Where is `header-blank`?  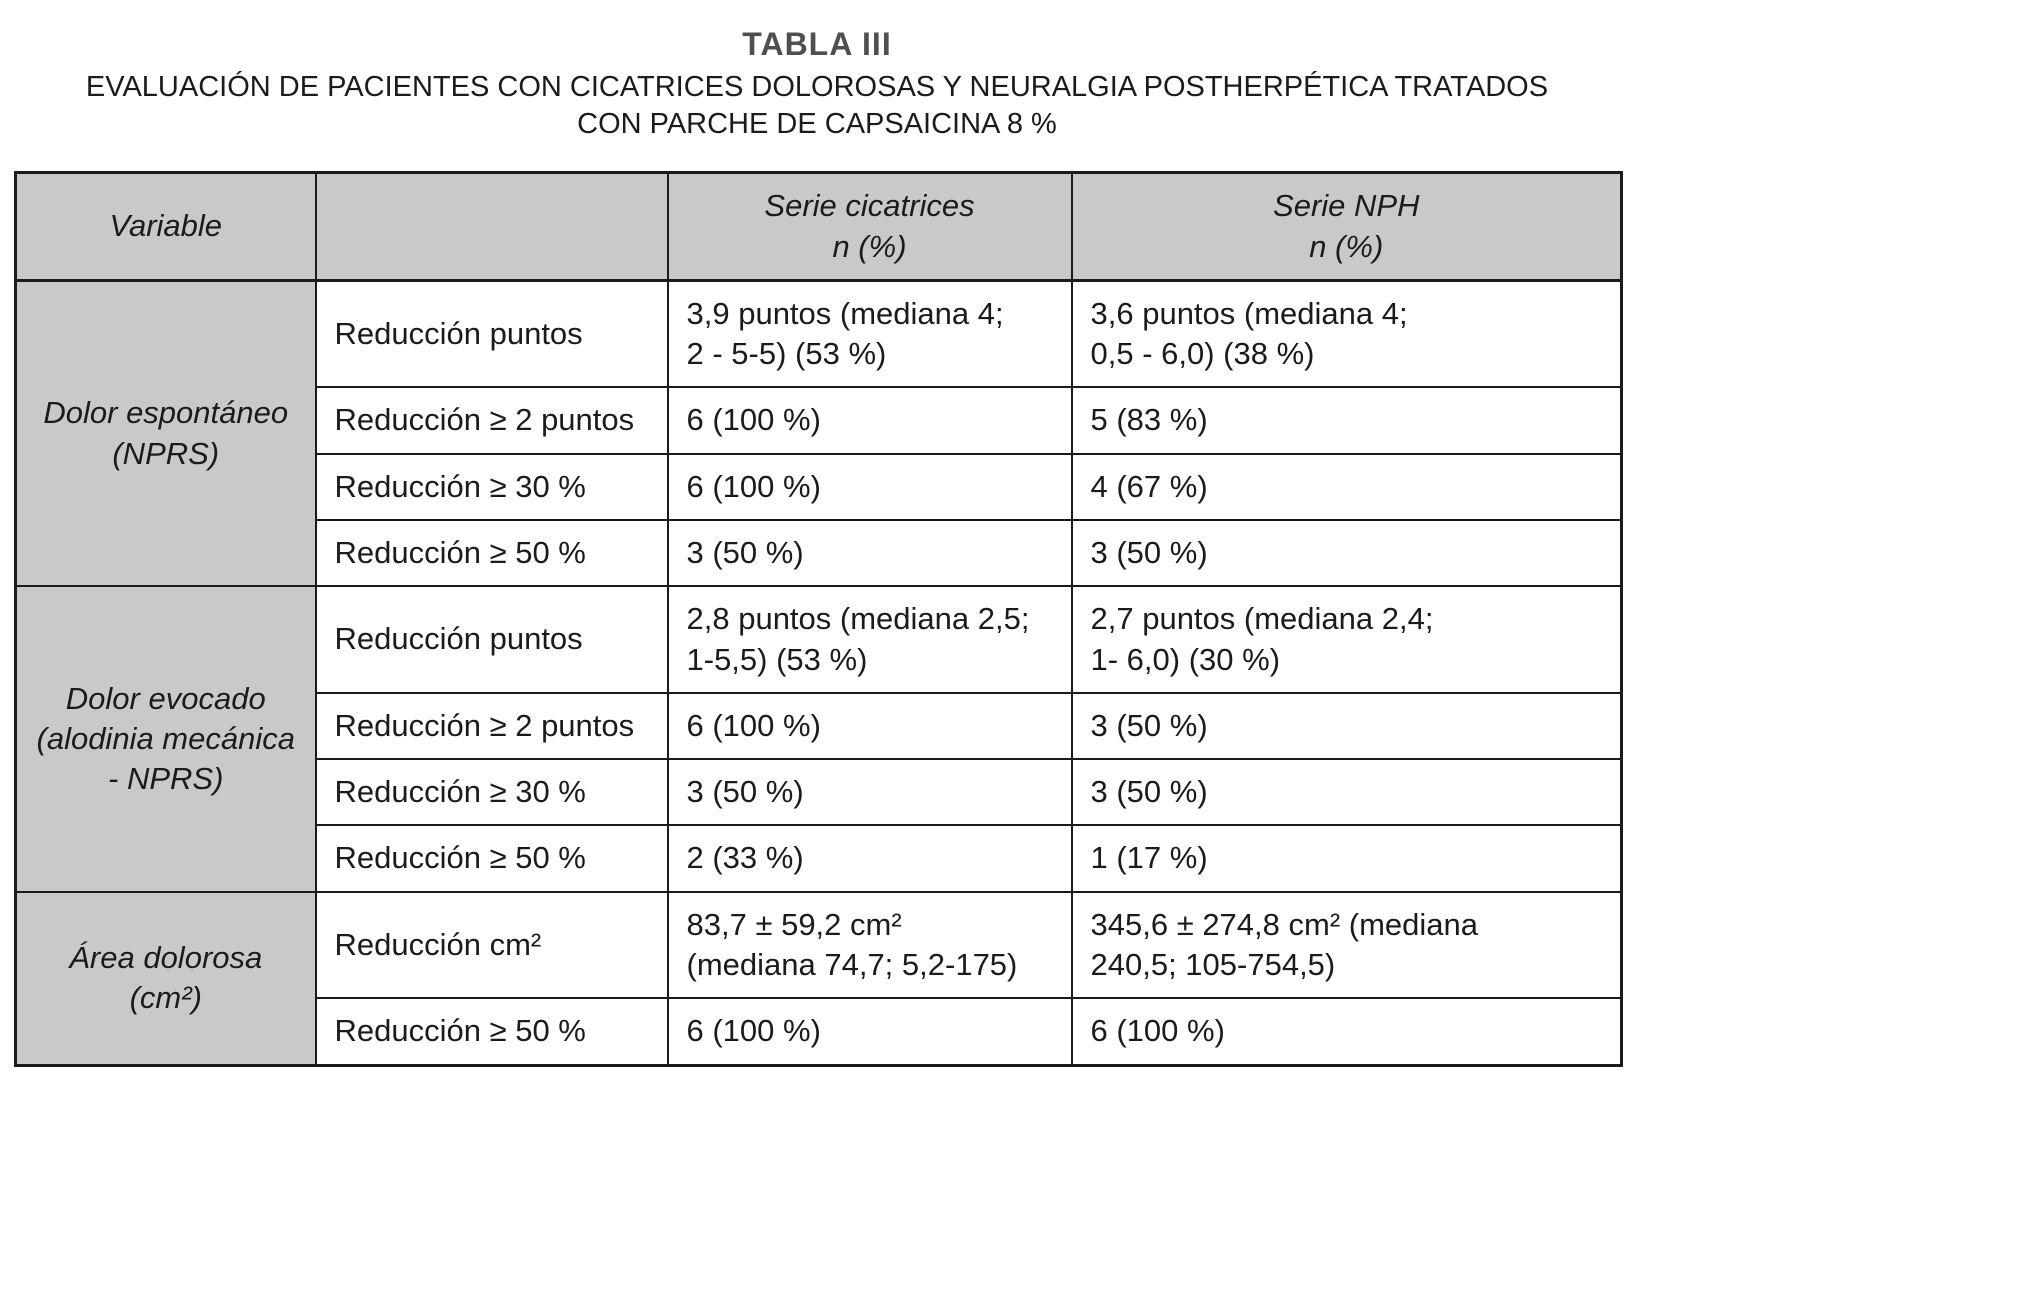 header-blank is located at coordinates (491, 226).